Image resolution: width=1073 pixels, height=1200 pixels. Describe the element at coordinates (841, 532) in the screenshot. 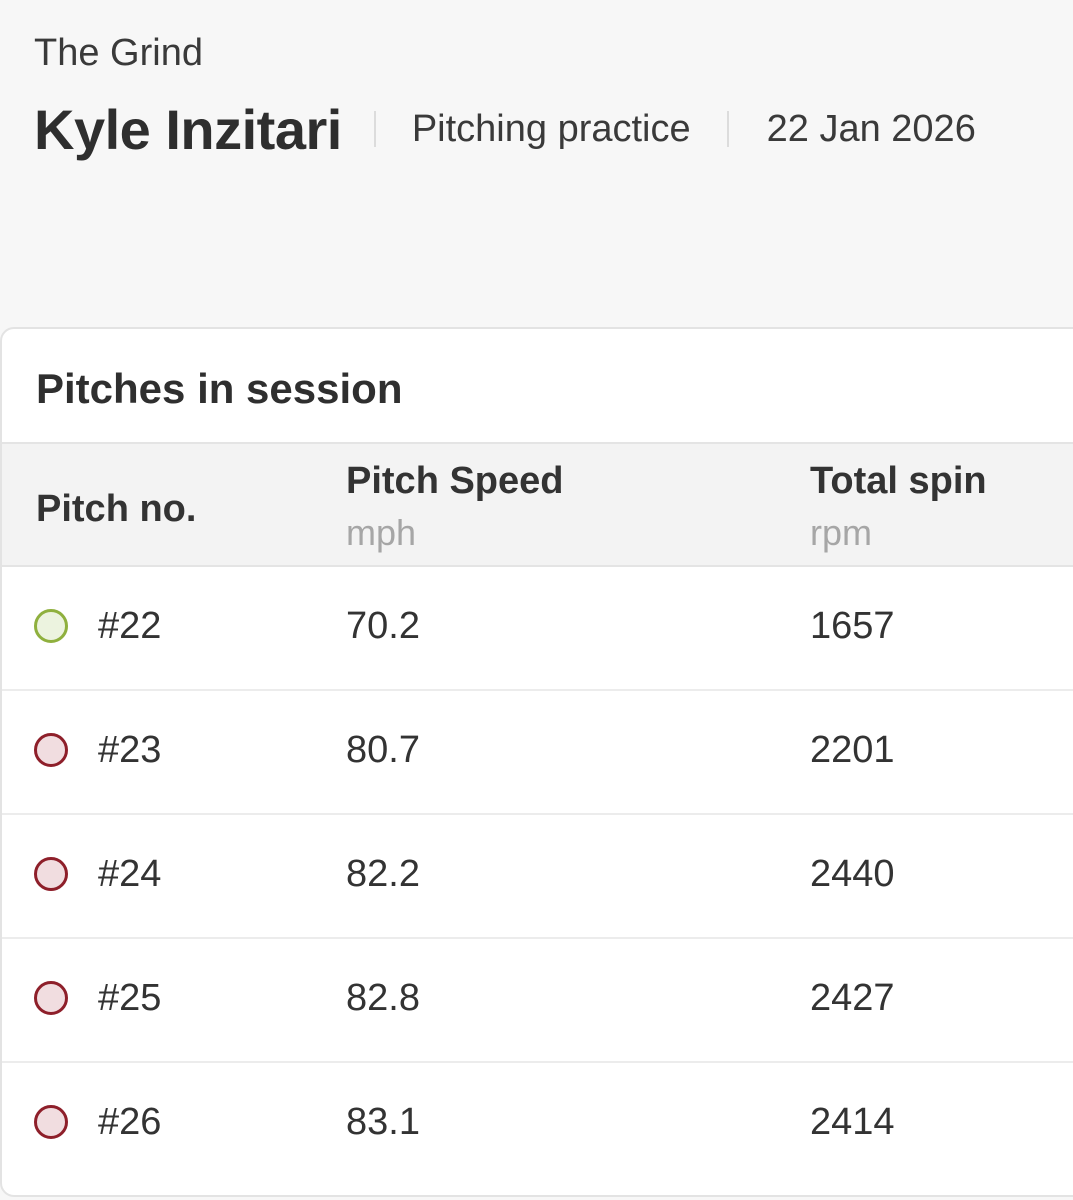

I see `column-unit: rpm` at that location.